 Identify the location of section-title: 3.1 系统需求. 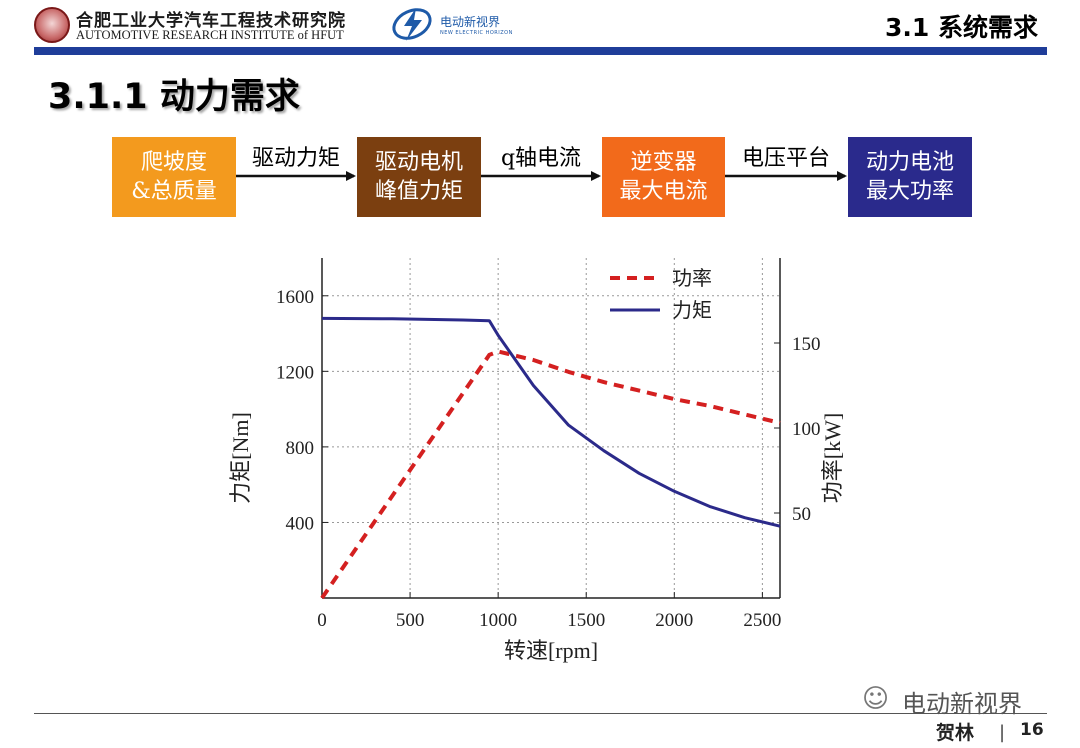
(961, 27).